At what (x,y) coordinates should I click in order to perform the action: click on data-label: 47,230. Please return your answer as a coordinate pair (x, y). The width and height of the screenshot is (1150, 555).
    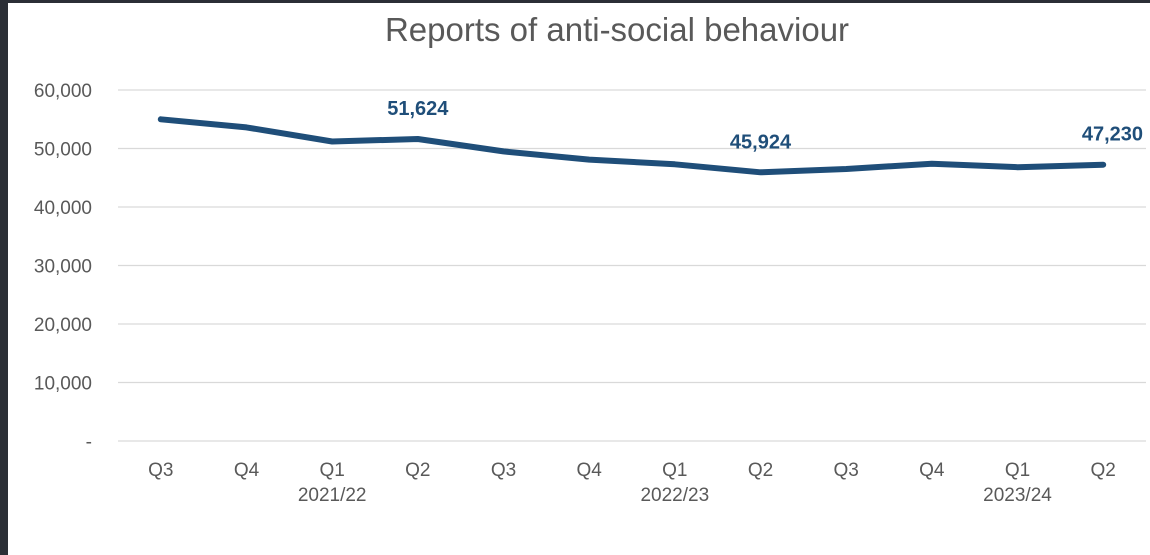
    Looking at the image, I should click on (1112, 135).